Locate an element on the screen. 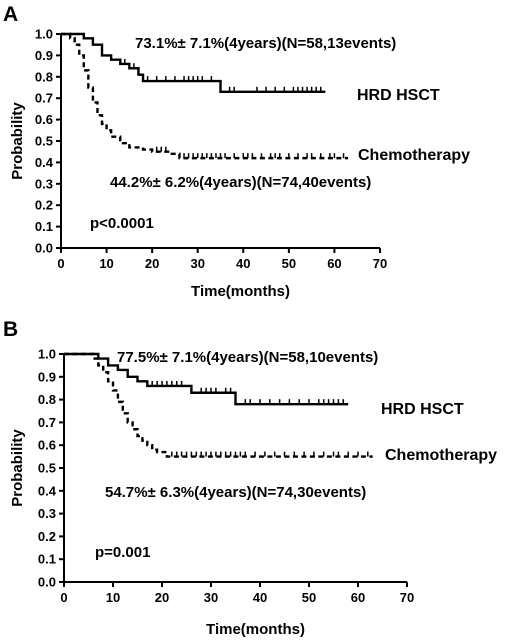 Image resolution: width=520 pixels, height=642 pixels. p-value-label: p<0.0001 is located at coordinates (122, 223).